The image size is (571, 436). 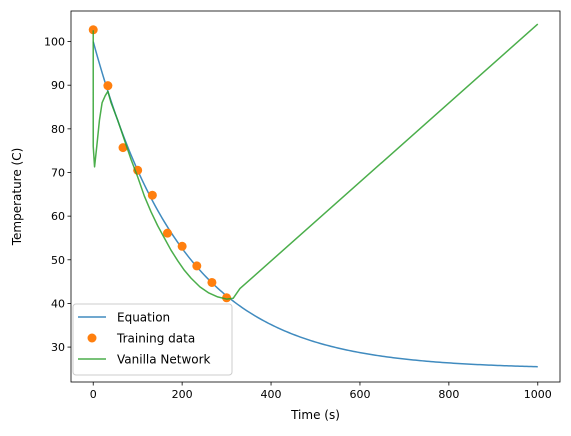 What do you see at coordinates (58, 347) in the screenshot?
I see `y-tick-label: 30` at bounding box center [58, 347].